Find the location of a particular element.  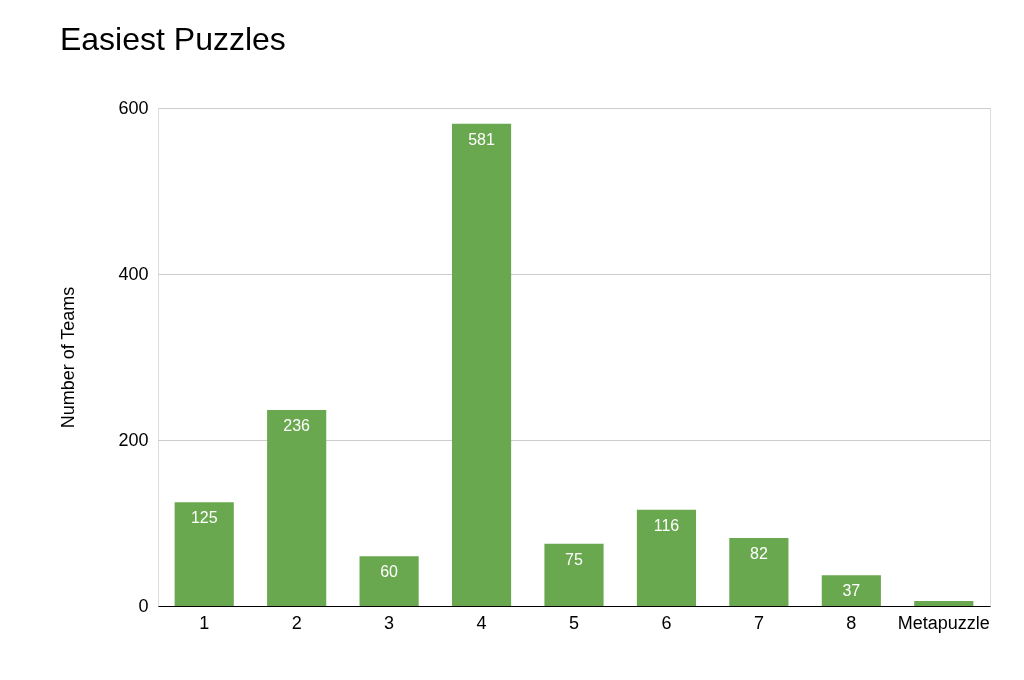

x-tick-label: 5 is located at coordinates (574, 622).